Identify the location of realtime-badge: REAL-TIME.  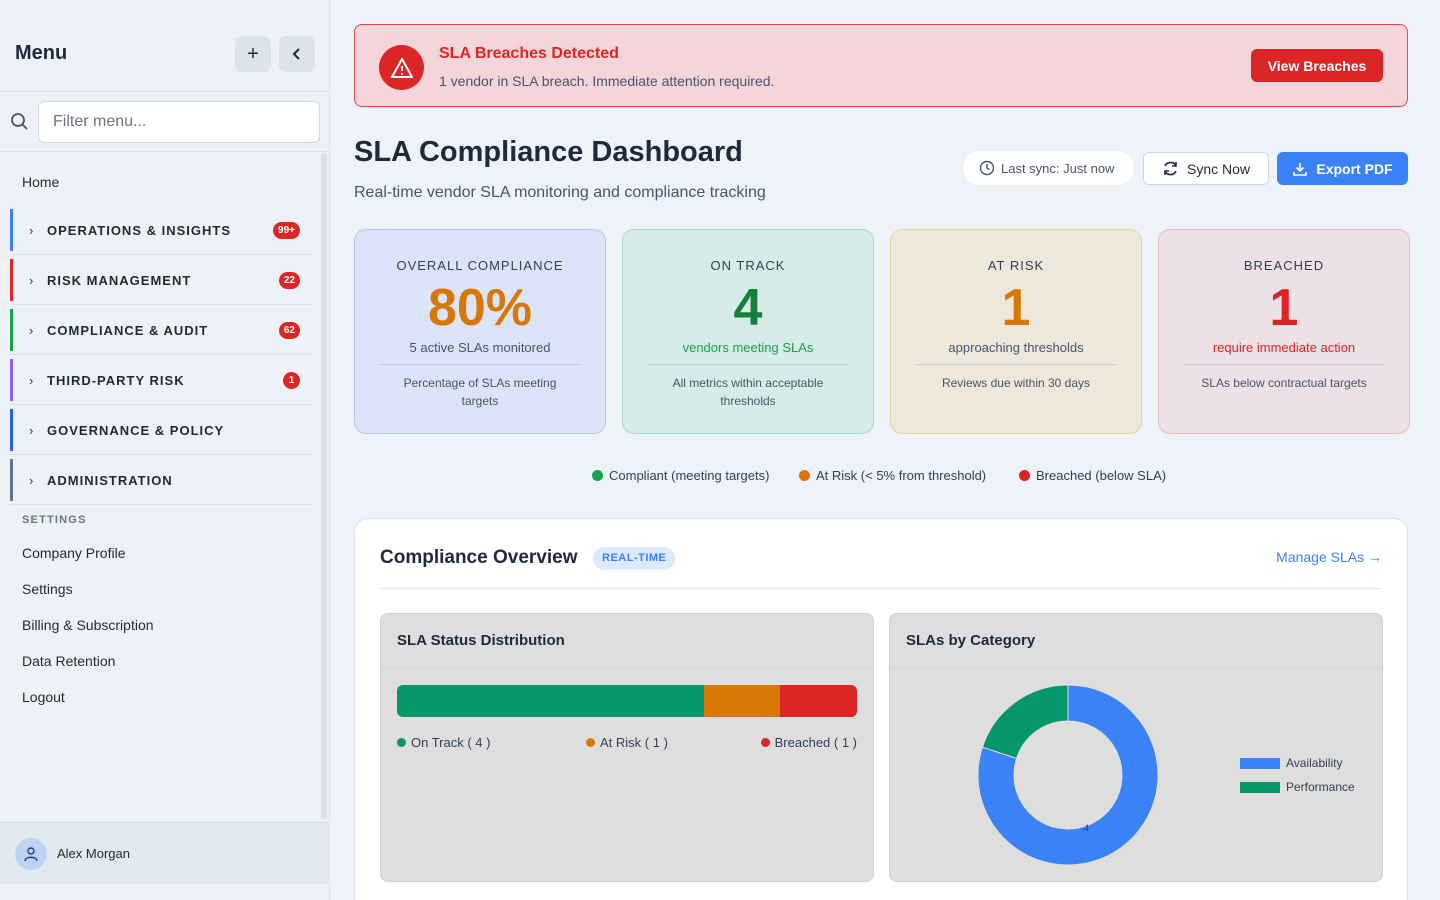
(634, 558).